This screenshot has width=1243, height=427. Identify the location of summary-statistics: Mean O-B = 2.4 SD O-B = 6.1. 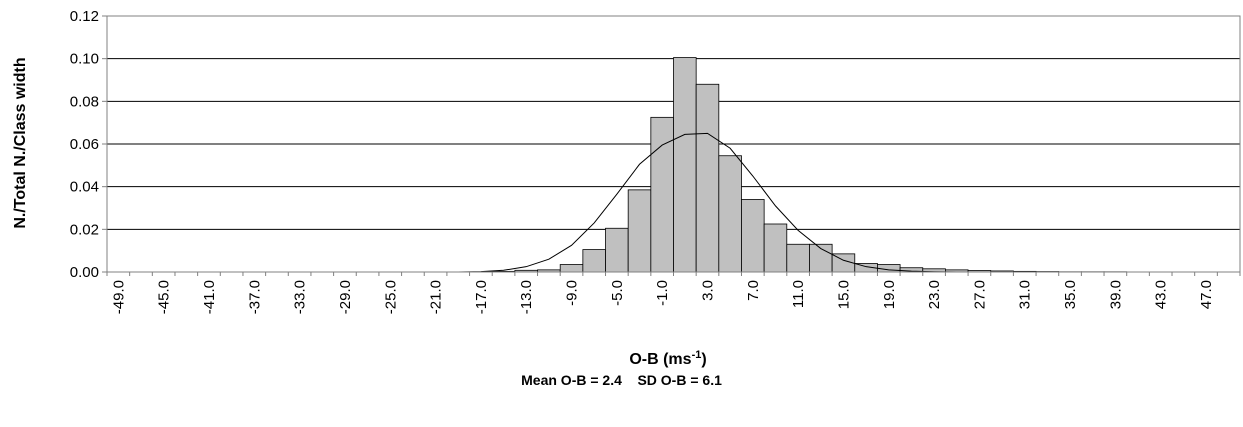
(621, 380).